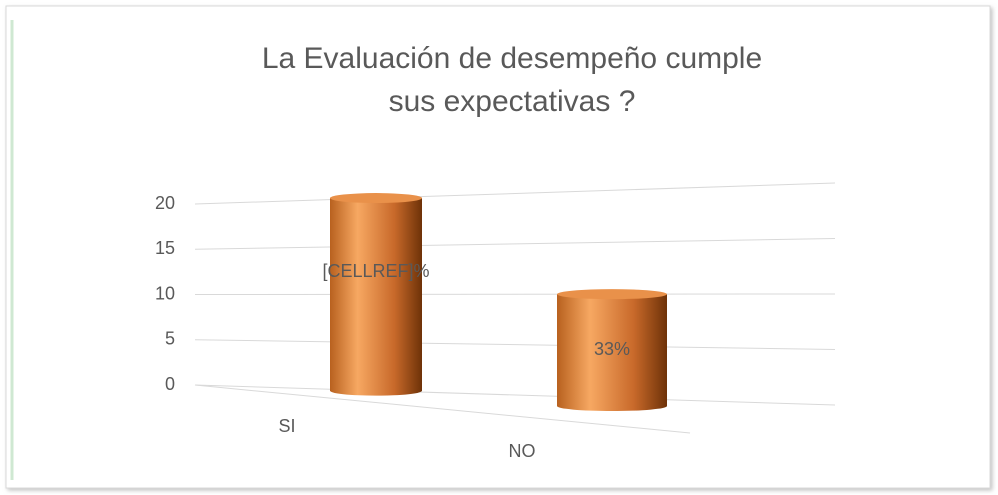  I want to click on floor-edge, so click(442, 409).